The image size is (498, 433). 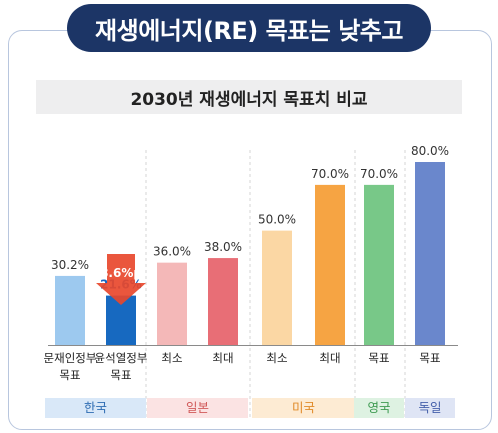 What do you see at coordinates (70, 265) in the screenshot?
I see `bar-value-label-1: 30.2%` at bounding box center [70, 265].